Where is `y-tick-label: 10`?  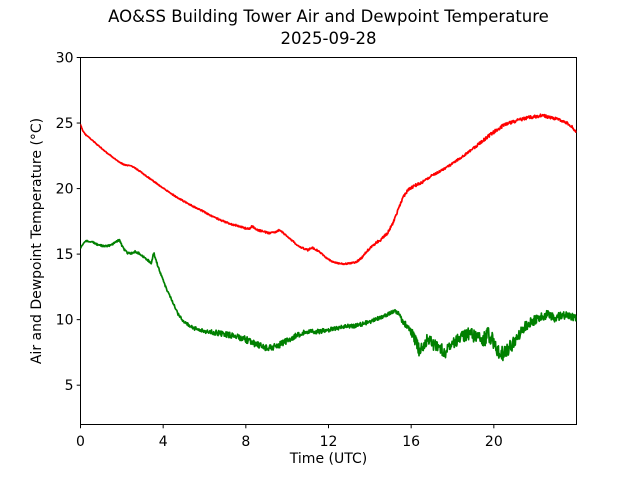
y-tick-label: 10 is located at coordinates (65, 320).